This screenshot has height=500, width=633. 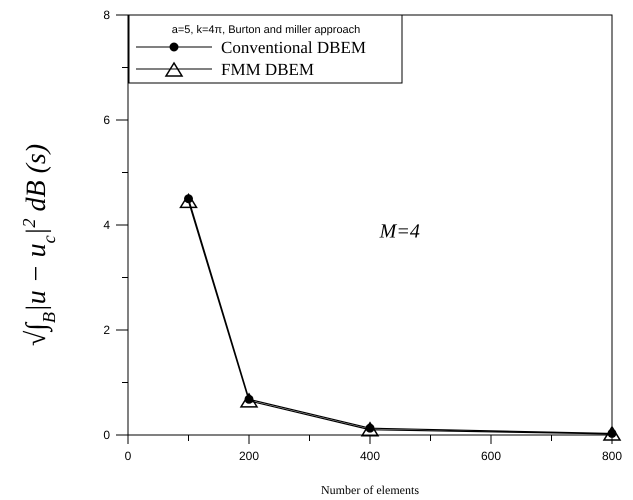 What do you see at coordinates (106, 435) in the screenshot?
I see `y-tick-label: 0` at bounding box center [106, 435].